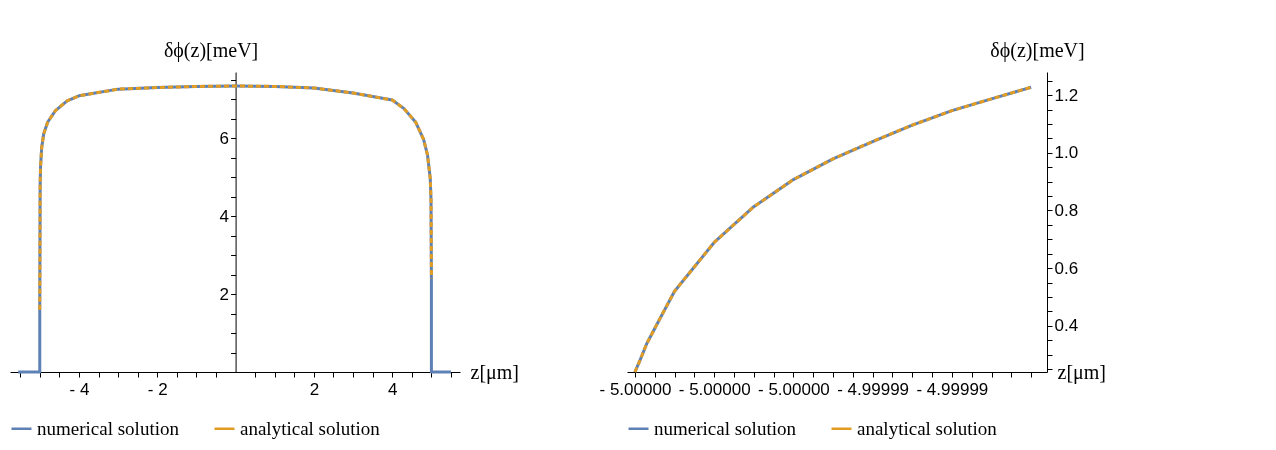 The width and height of the screenshot is (1276, 450). Describe the element at coordinates (1066, 326) in the screenshot. I see `y-tick-label: 0.4` at that location.